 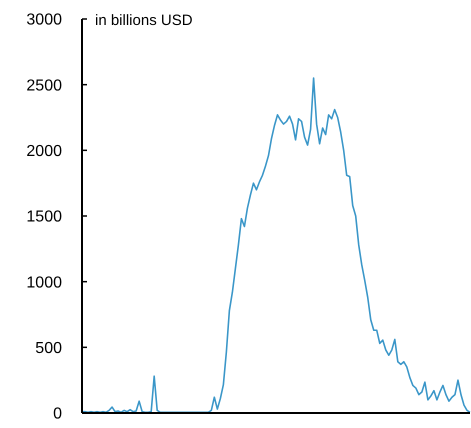 I want to click on y-tick-label: 0, so click(x=57, y=414).